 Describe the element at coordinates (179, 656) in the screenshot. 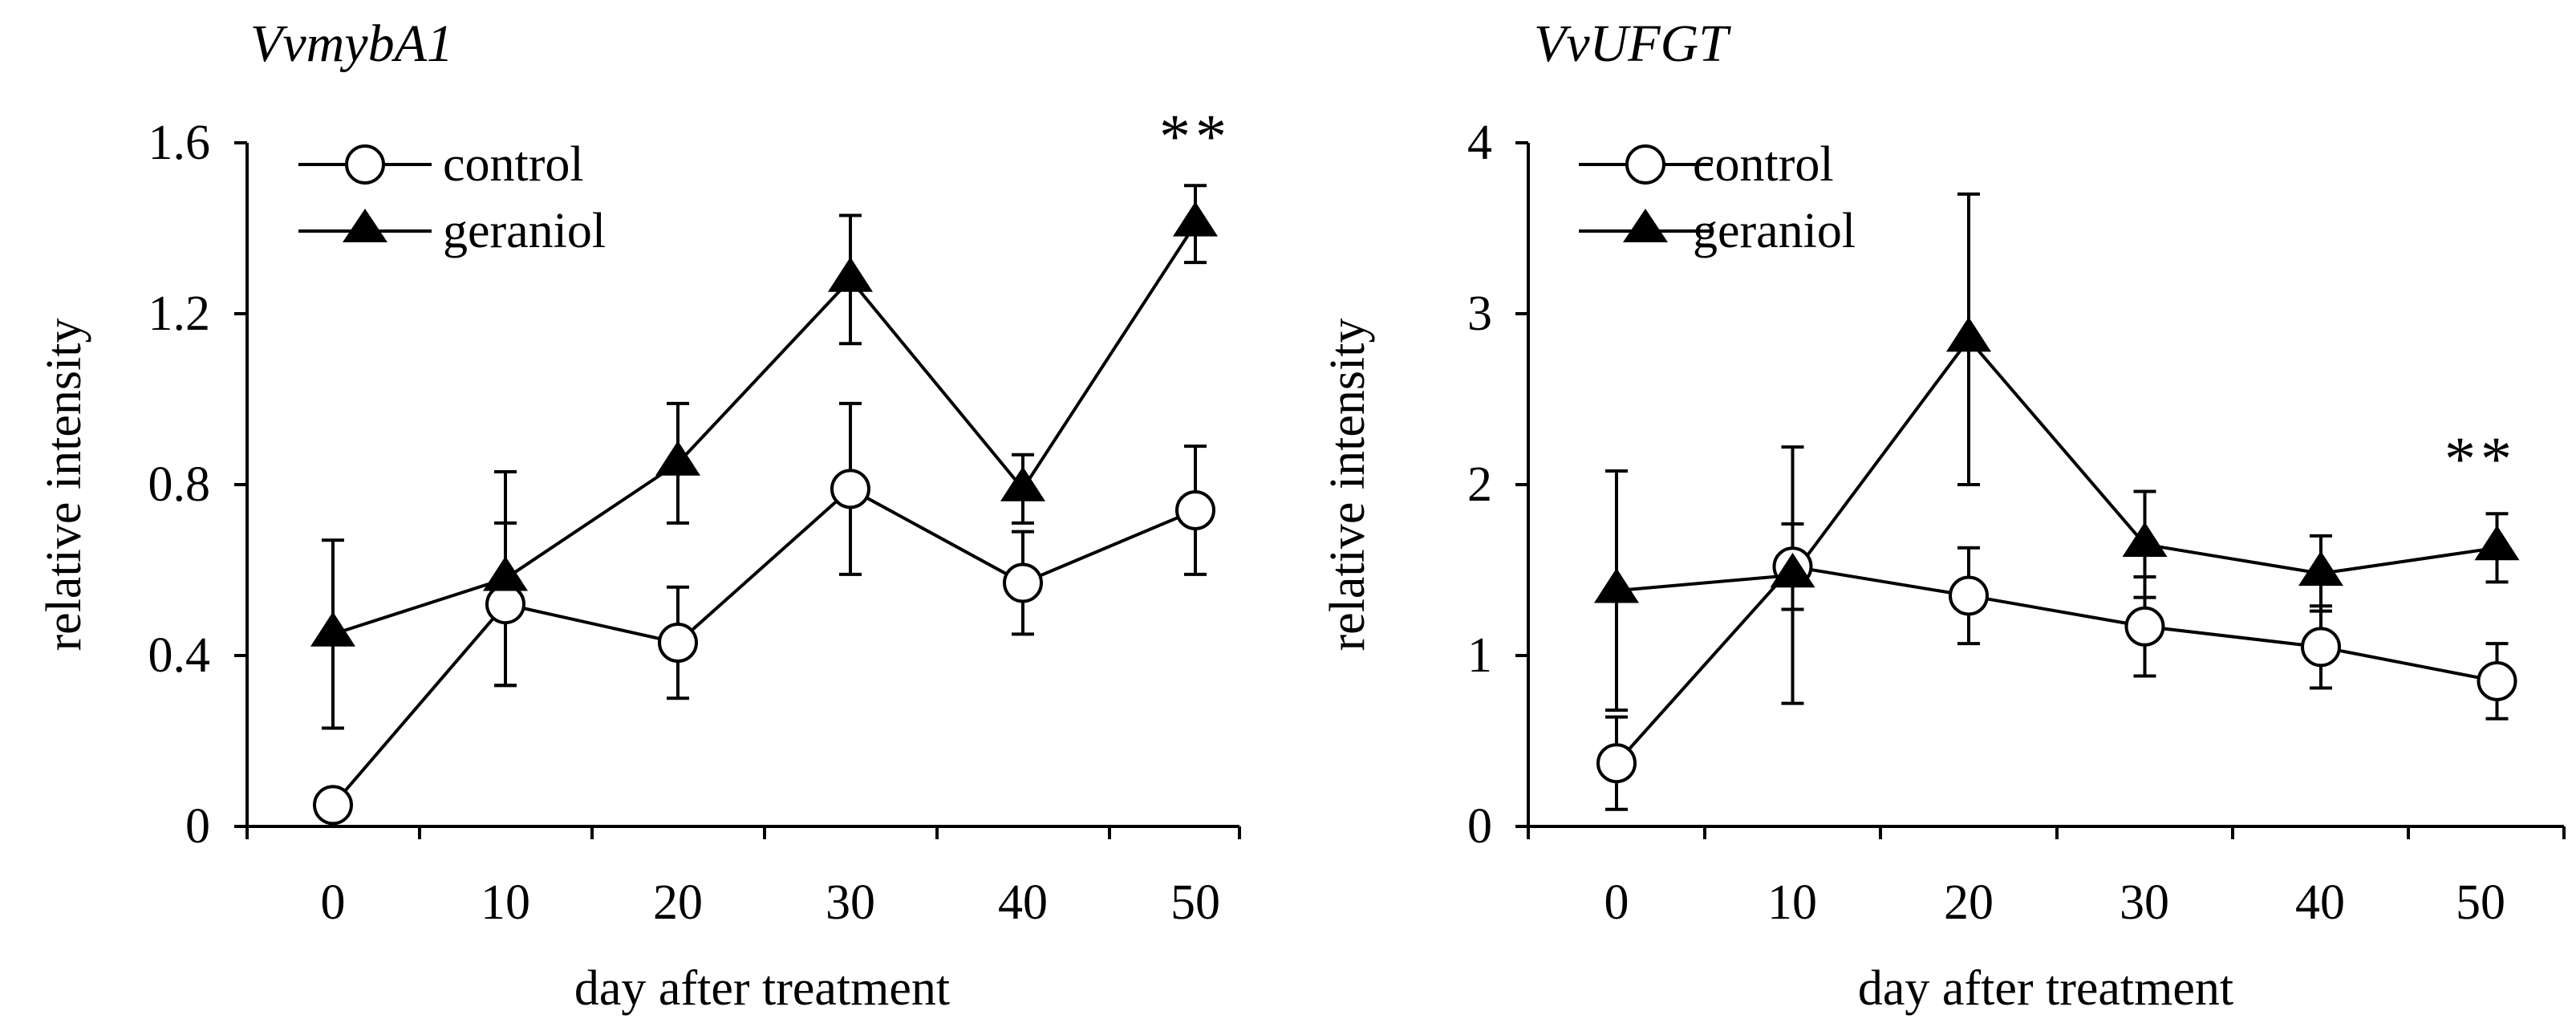

I see `y-tick-label: 0.4` at that location.